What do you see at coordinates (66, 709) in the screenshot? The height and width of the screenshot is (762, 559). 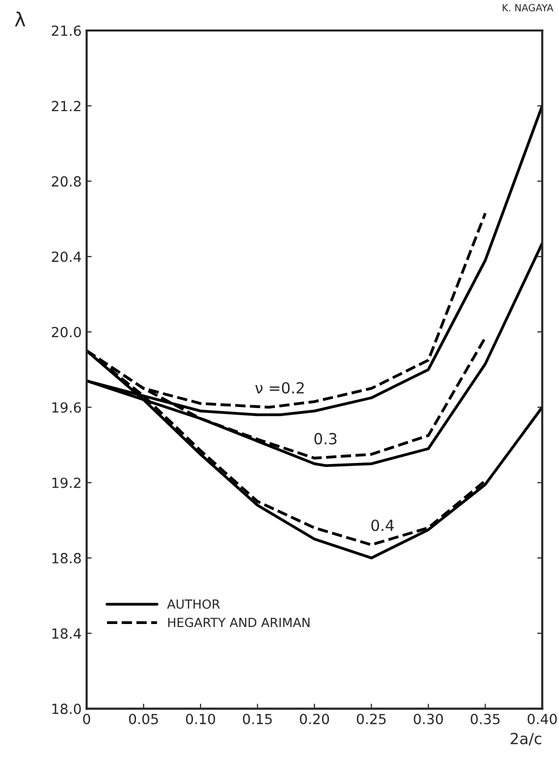 I see `y-tick-label: 18.0` at bounding box center [66, 709].